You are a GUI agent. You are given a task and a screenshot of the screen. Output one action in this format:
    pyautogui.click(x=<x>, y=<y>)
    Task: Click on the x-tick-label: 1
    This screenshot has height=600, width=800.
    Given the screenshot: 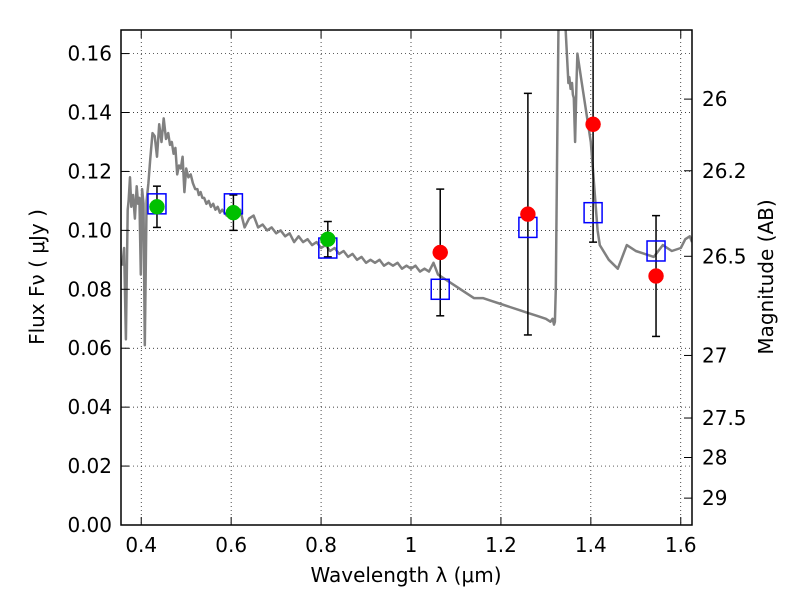 What is the action you would take?
    pyautogui.click(x=411, y=545)
    